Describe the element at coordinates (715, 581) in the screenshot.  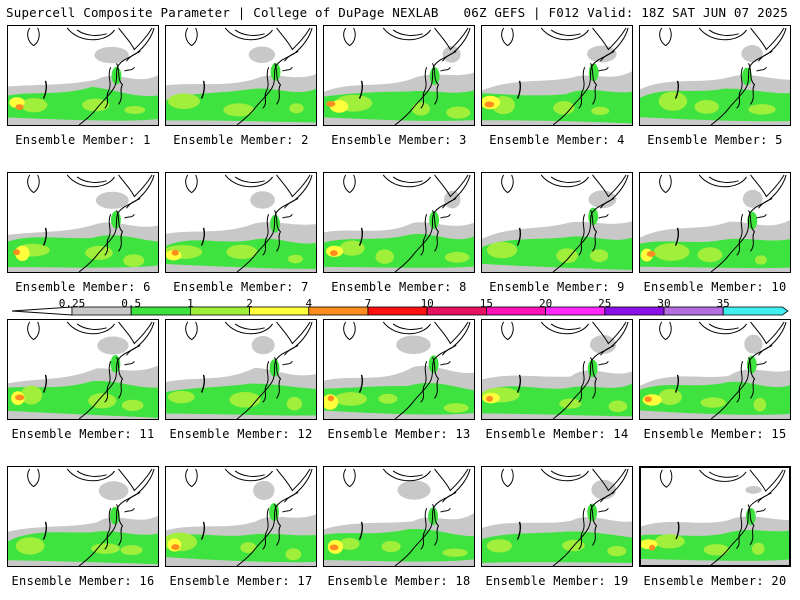
I see `ensemble-member-label: Ensemble Member: 20` at that location.